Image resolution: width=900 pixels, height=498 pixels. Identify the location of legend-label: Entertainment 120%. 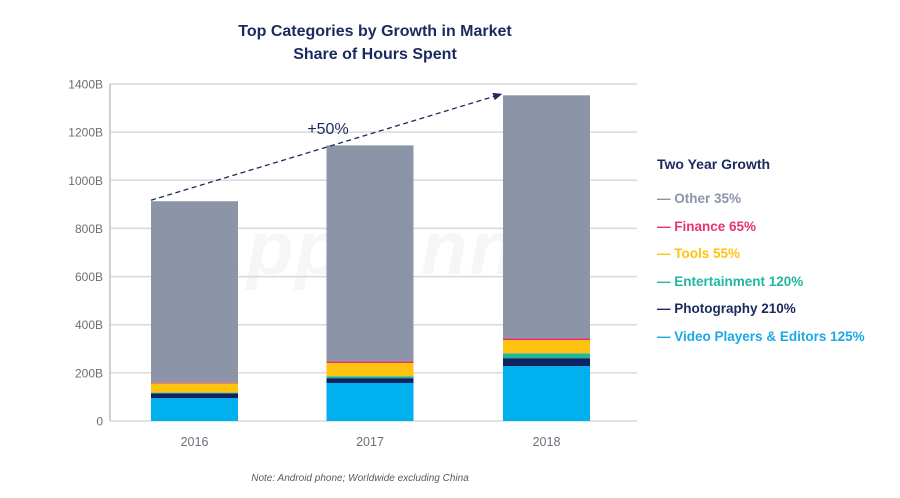
(739, 281).